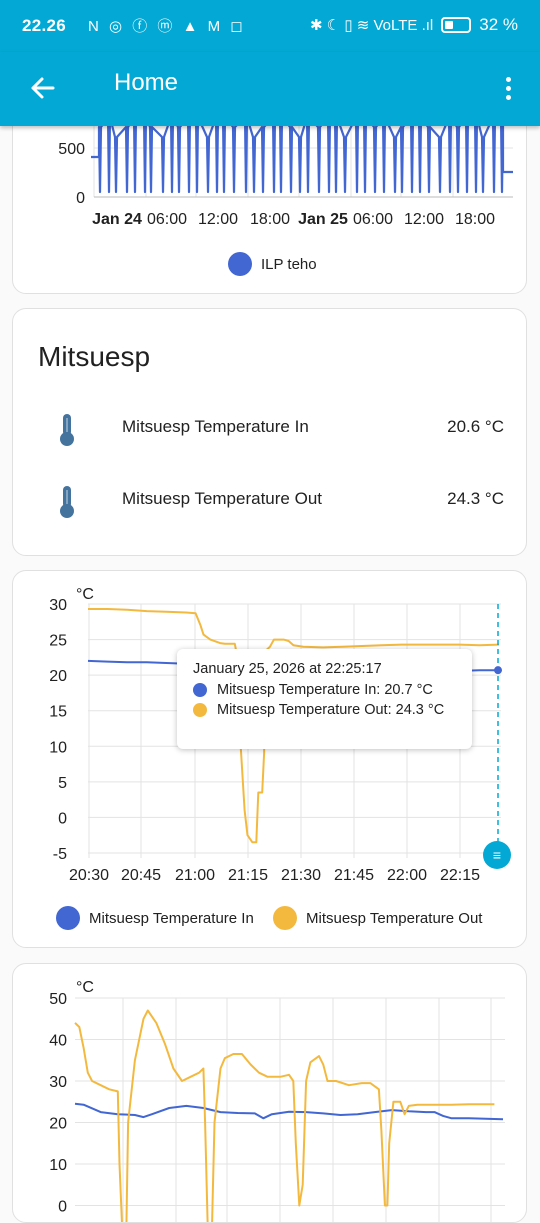  I want to click on battery-icon, so click(456, 25).